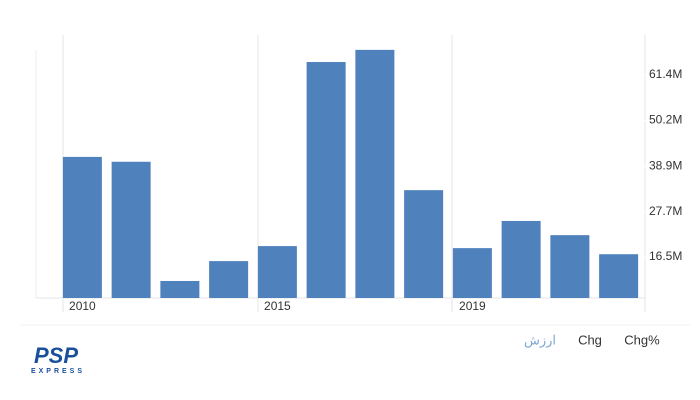 The height and width of the screenshot is (400, 700). I want to click on x-tick-label: 2015, so click(277, 306).